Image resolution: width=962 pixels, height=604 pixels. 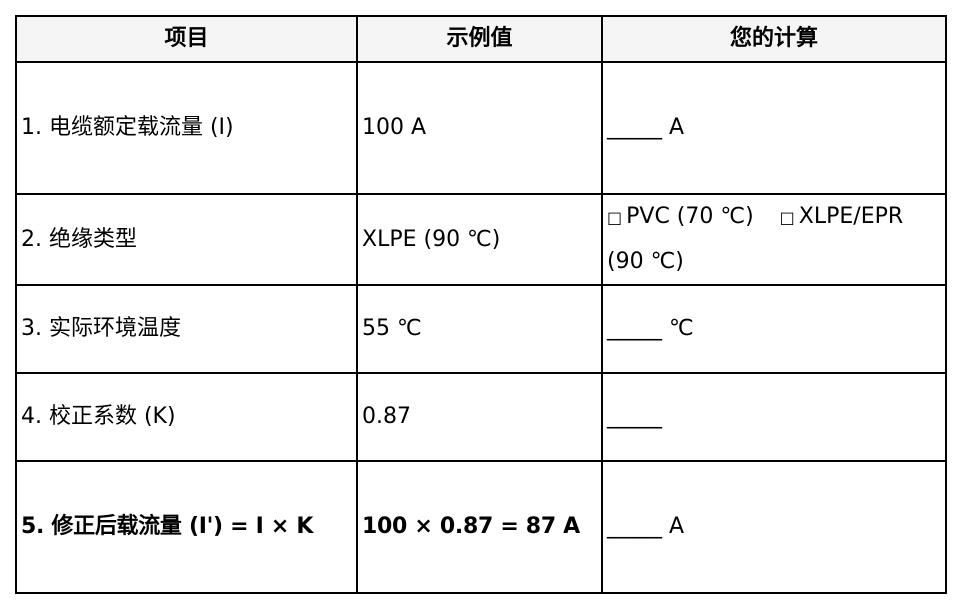 I want to click on example-cell: XLPE (90 ℃), so click(x=479, y=239).